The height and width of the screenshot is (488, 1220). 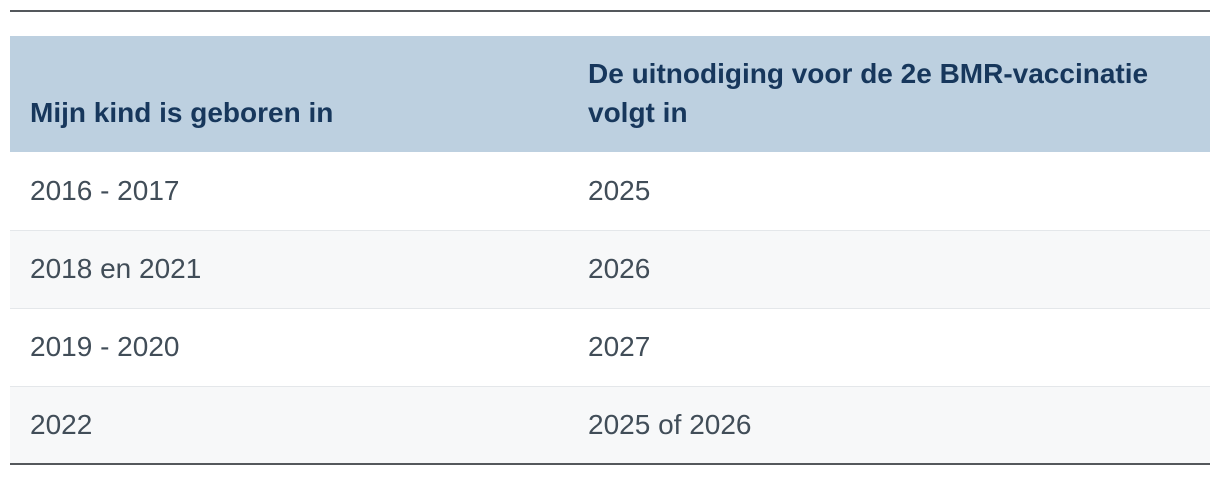 I want to click on cell-born: 2016 - 2017, so click(x=105, y=190).